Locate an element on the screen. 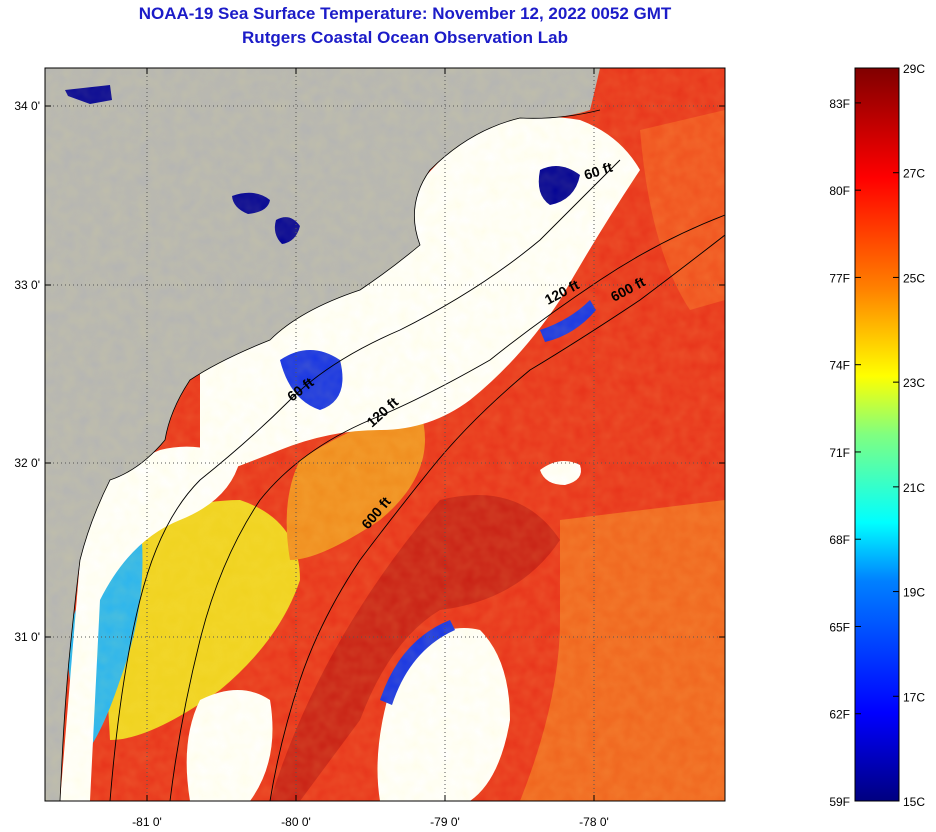 Image resolution: width=936 pixels, height=832 pixels. colorbar-celsius-labels: 29C 27C 25C 23C 21C 19C 17C 15C is located at coordinates (914, 435).